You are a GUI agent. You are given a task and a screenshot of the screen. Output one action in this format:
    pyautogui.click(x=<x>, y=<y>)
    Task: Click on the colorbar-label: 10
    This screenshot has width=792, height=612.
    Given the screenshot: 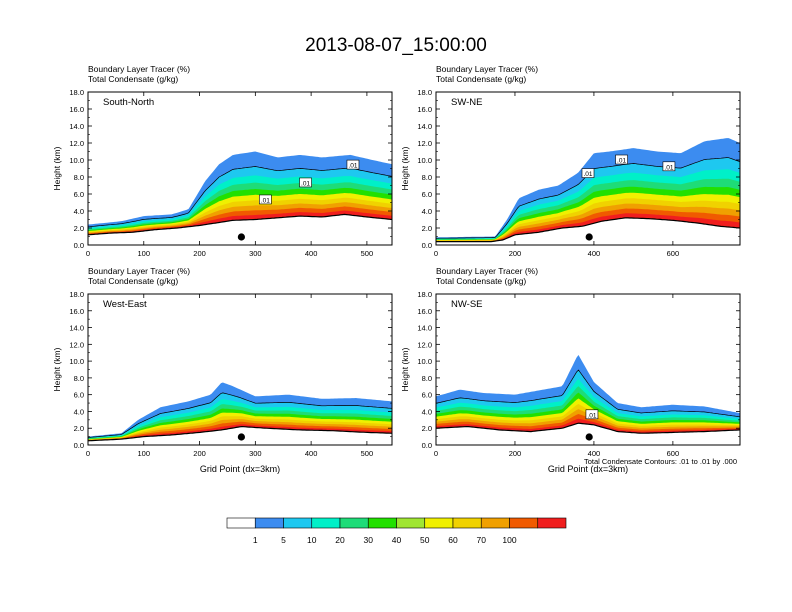 What is the action you would take?
    pyautogui.click(x=312, y=540)
    